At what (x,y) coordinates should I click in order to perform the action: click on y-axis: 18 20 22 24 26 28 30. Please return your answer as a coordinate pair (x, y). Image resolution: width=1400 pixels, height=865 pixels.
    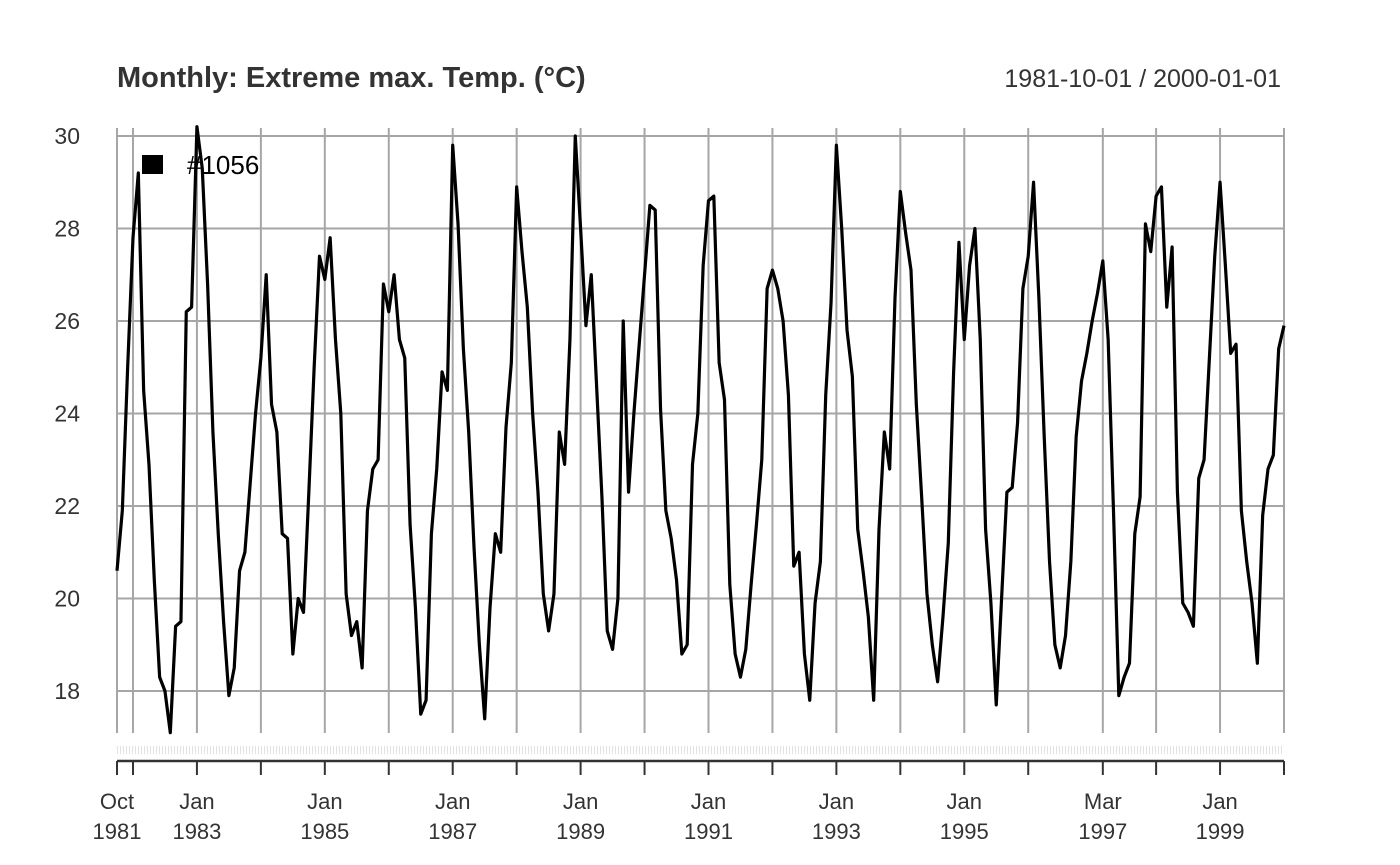
    Looking at the image, I should click on (67, 413).